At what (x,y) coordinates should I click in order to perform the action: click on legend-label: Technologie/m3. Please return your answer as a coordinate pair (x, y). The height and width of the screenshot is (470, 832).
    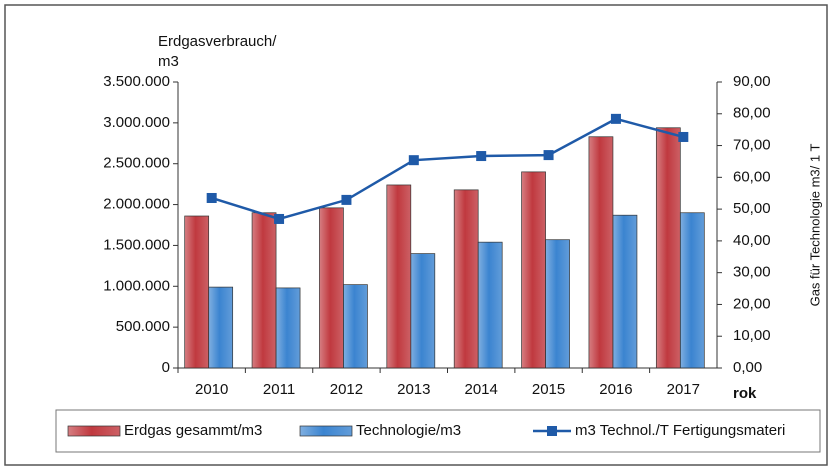
    Looking at the image, I should click on (408, 430).